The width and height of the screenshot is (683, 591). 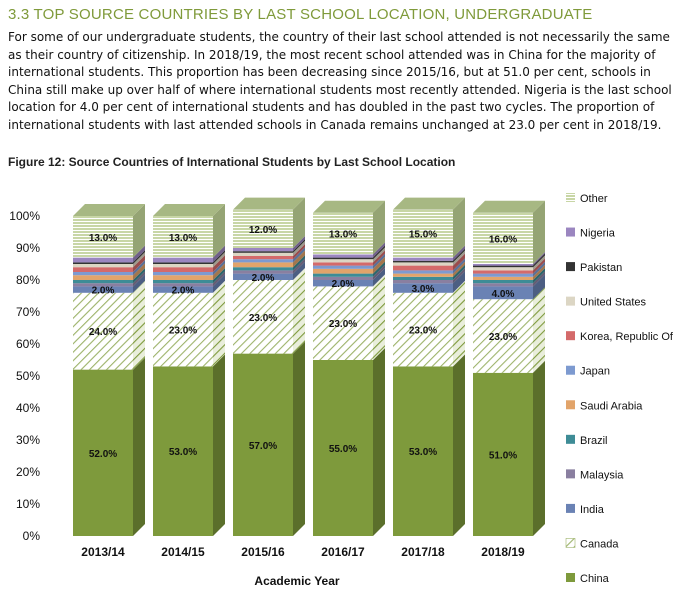 What do you see at coordinates (343, 552) in the screenshot?
I see `x-tick-label: 2016/17` at bounding box center [343, 552].